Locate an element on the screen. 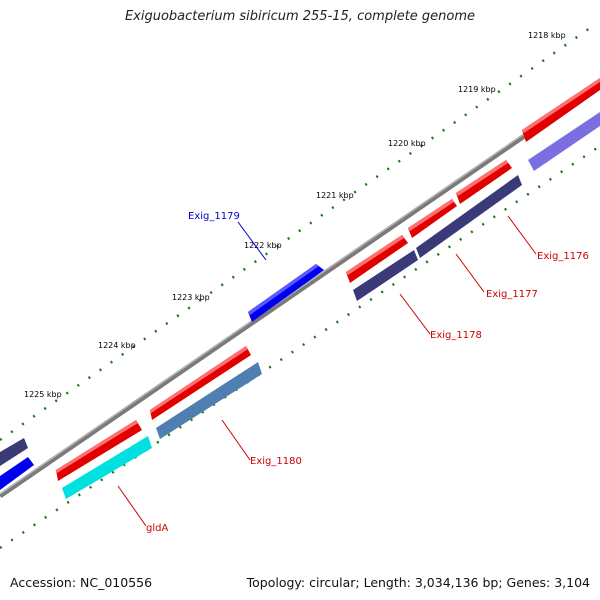  gene-label-exig-1176: Exig_1176 is located at coordinates (563, 256).